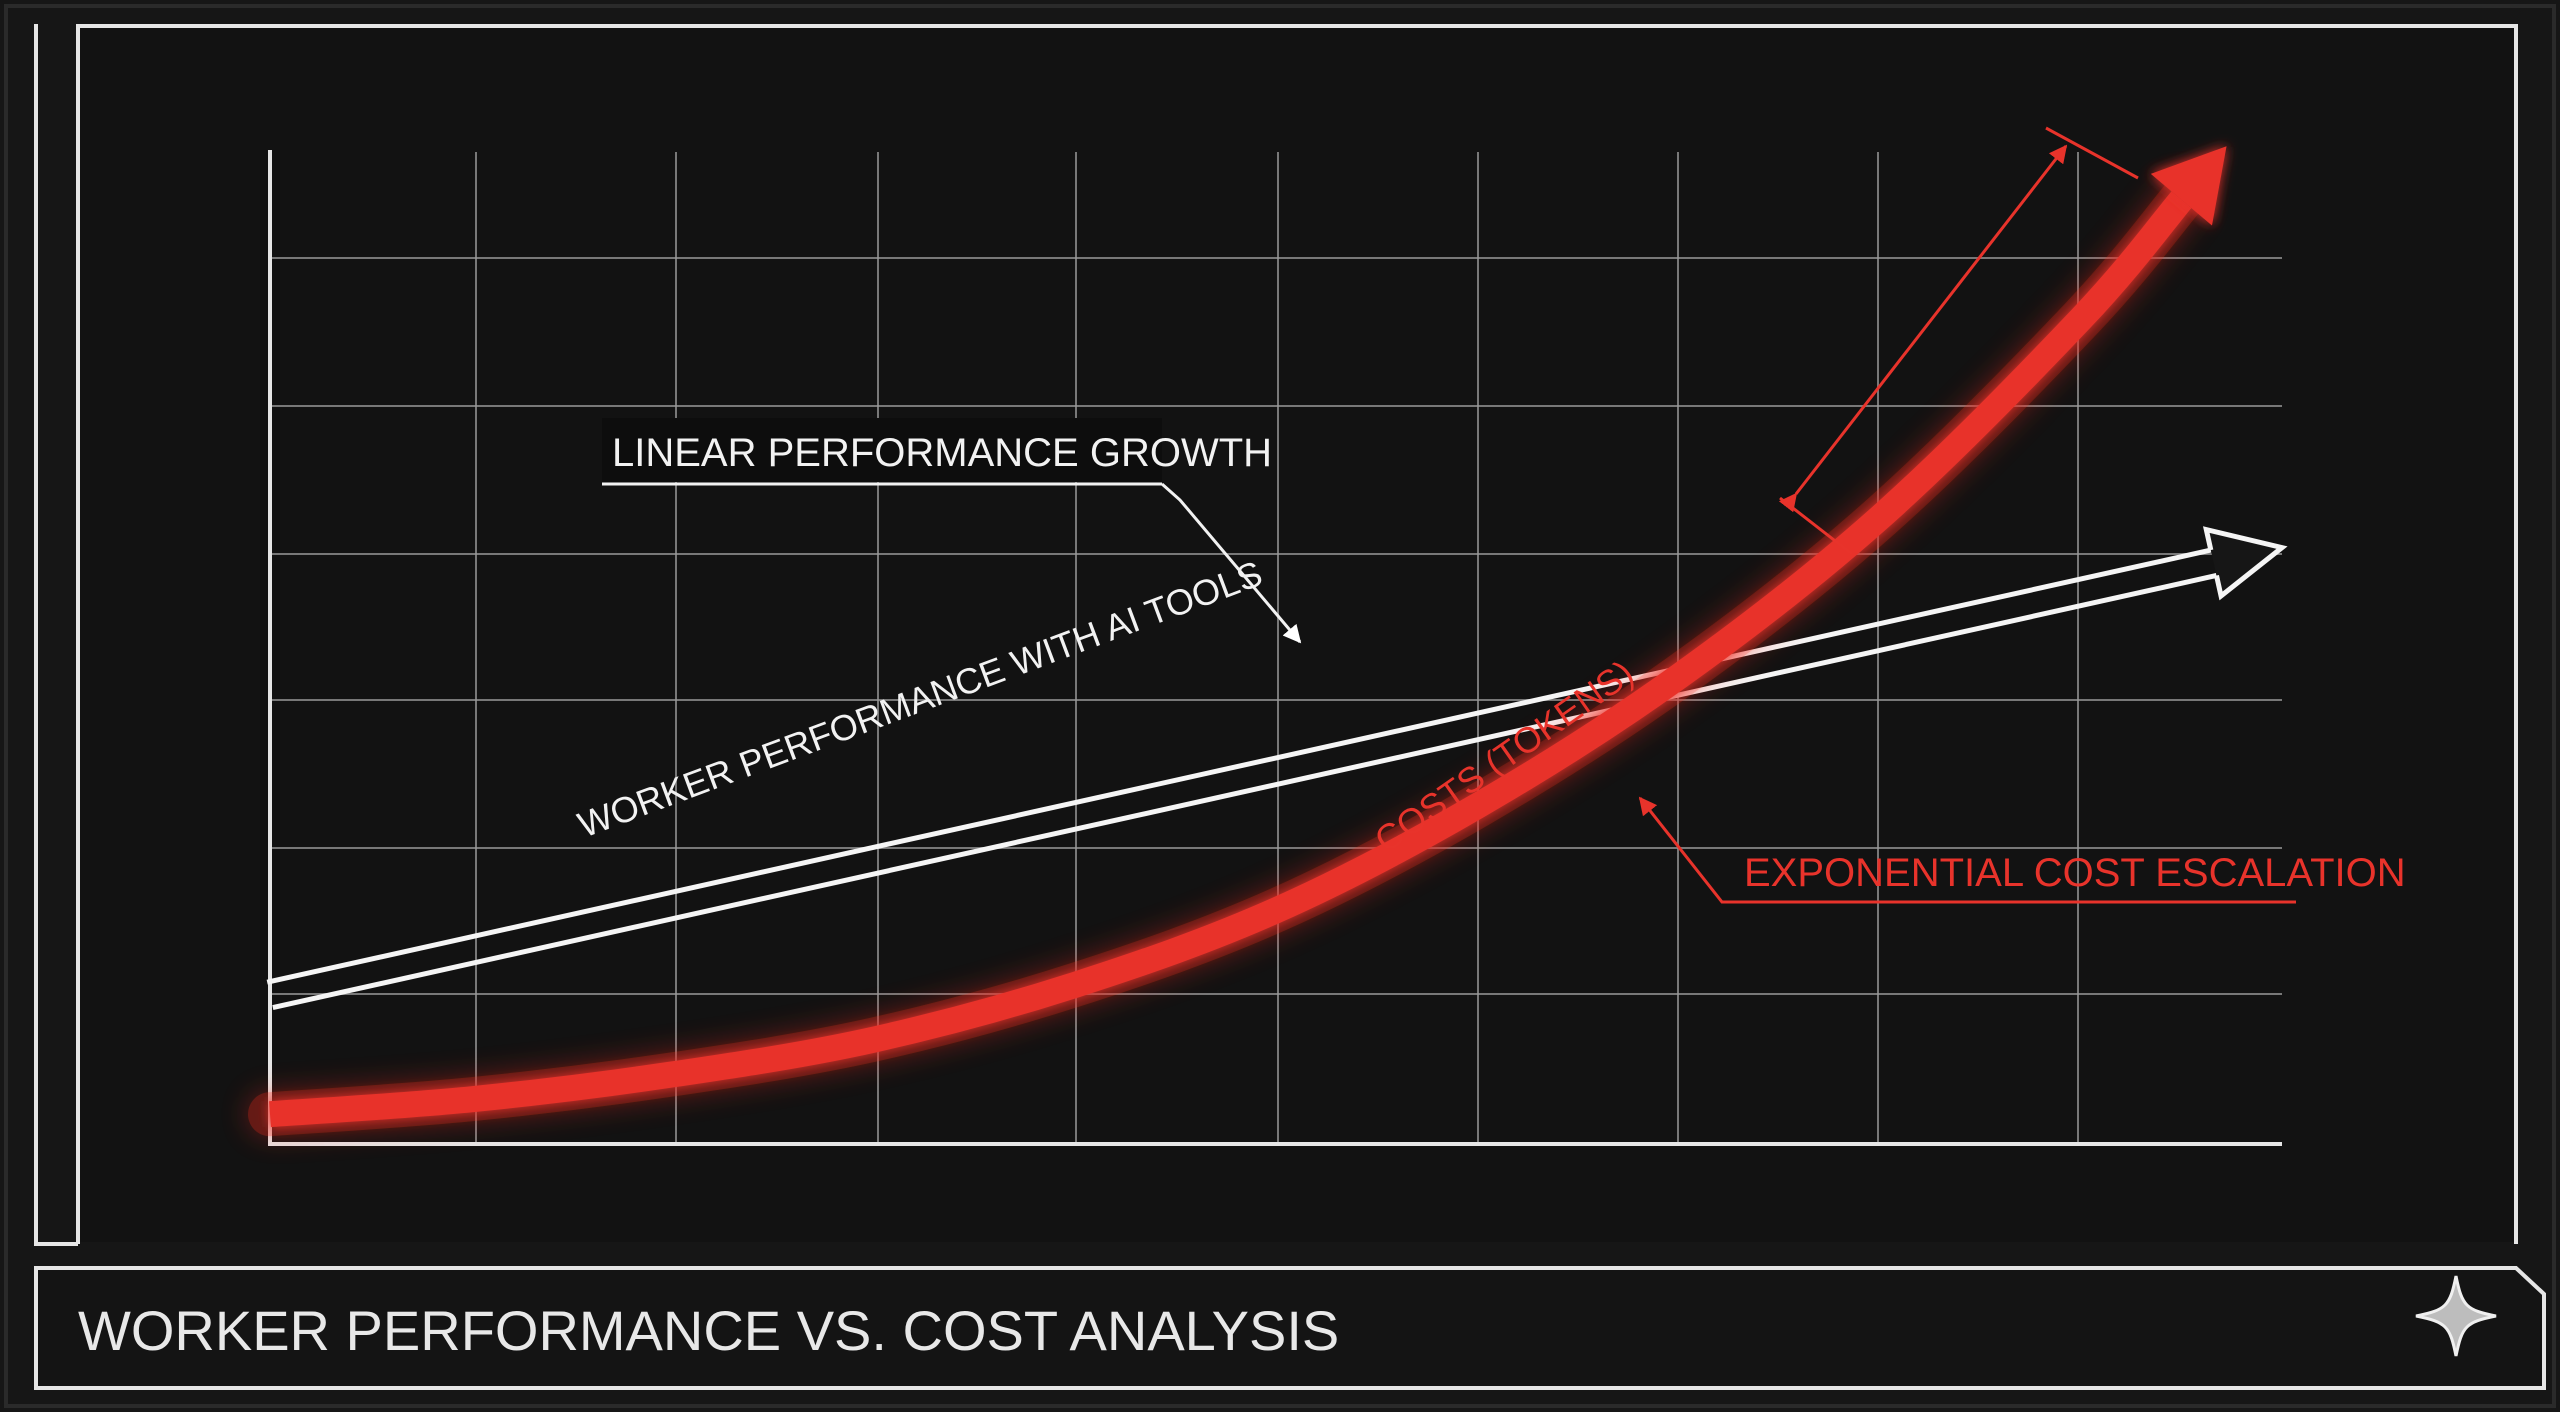 This screenshot has width=2560, height=1412. I want to click on annotation-cost-escalation-leader, so click(1689, 850).